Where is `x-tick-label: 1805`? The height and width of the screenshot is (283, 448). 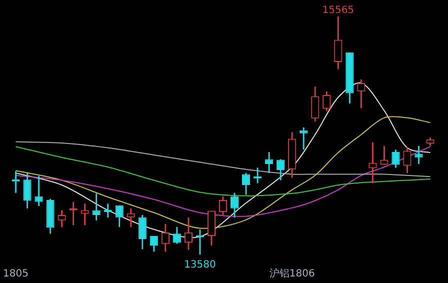 x-tick-label: 1805 is located at coordinates (15, 274).